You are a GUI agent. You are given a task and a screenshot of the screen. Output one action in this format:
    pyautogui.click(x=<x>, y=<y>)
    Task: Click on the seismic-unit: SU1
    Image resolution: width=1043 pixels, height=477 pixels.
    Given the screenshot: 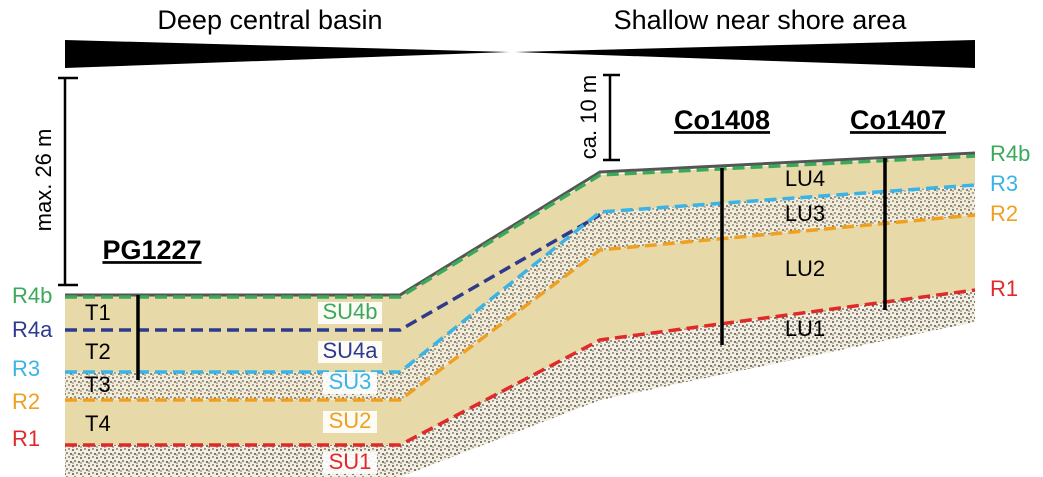 What is the action you would take?
    pyautogui.click(x=350, y=461)
    